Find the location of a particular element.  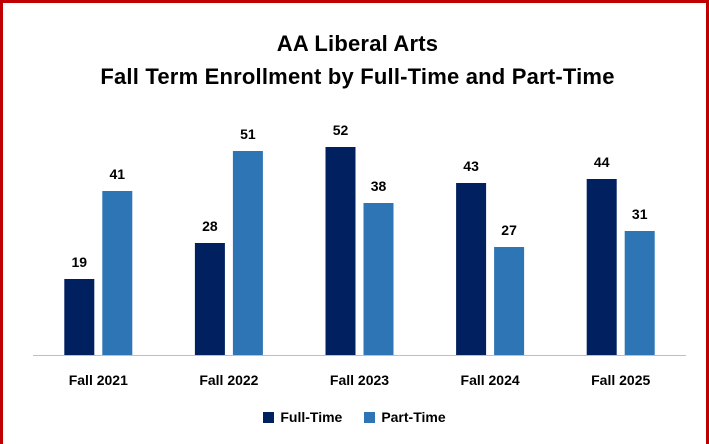

legend: Full-Time Part-Time is located at coordinates (354, 417).